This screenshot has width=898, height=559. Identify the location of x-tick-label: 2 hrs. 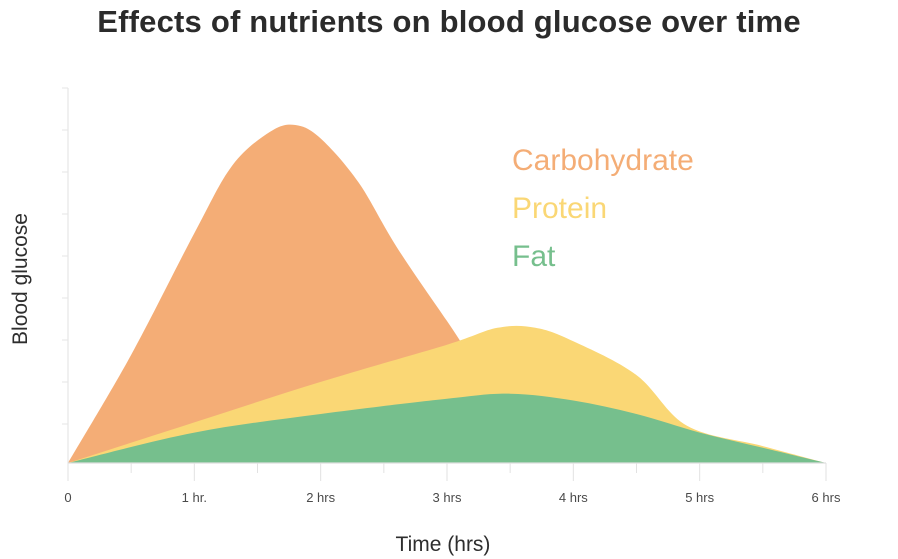
(320, 497).